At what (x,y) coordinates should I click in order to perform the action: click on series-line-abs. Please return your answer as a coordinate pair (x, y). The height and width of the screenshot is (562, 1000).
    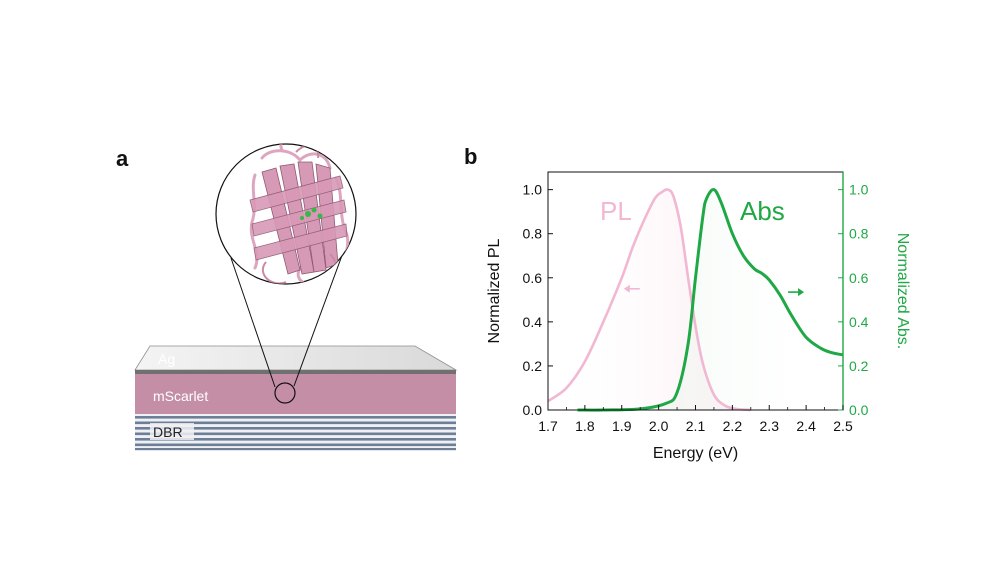
    Looking at the image, I should click on (710, 300).